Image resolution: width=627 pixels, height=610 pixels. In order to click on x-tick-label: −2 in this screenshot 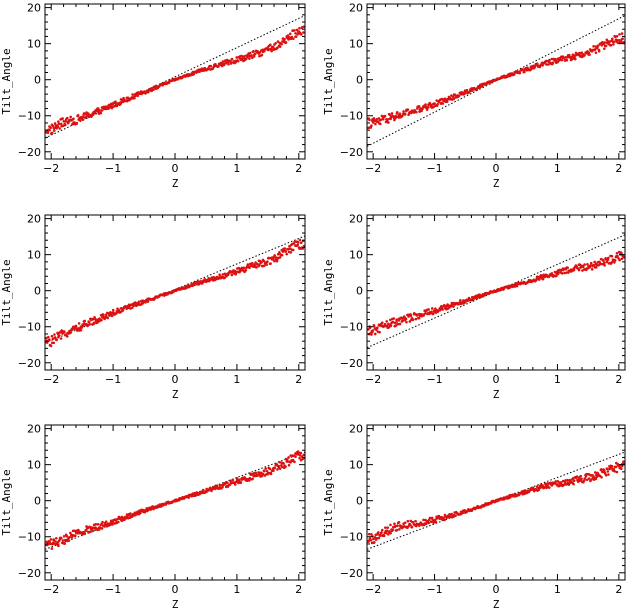, I will do `click(373, 589)`.